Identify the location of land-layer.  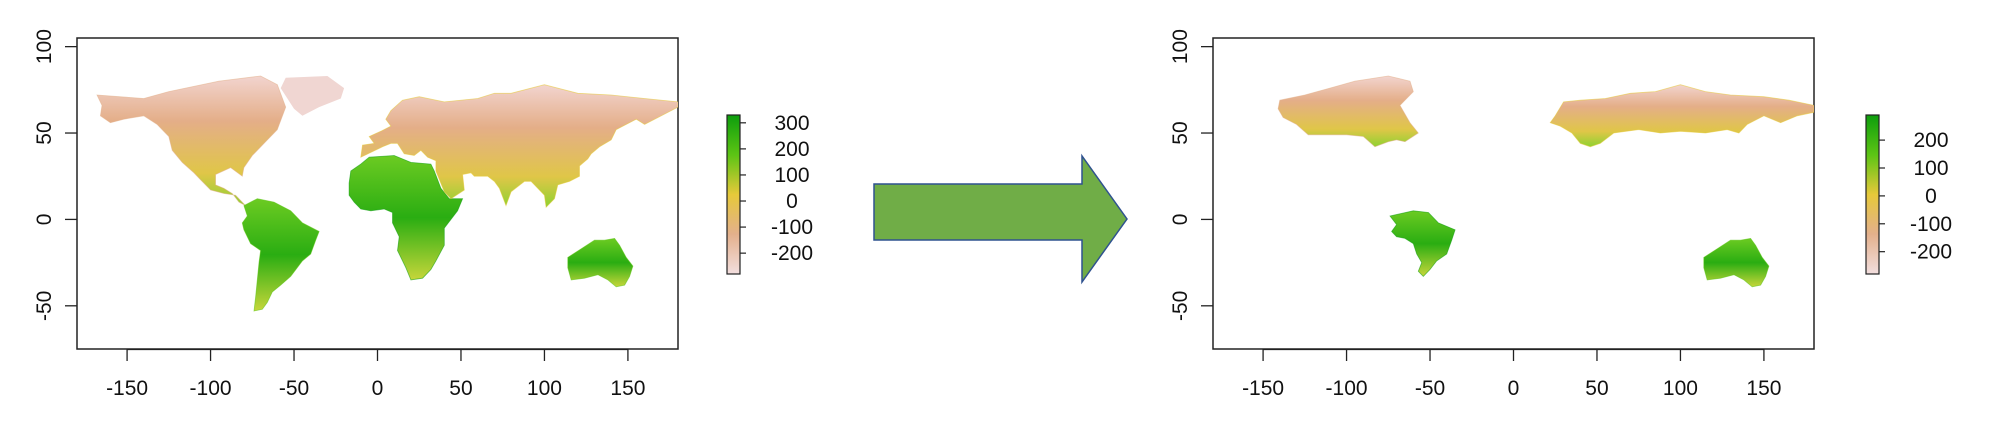
(1545, 181).